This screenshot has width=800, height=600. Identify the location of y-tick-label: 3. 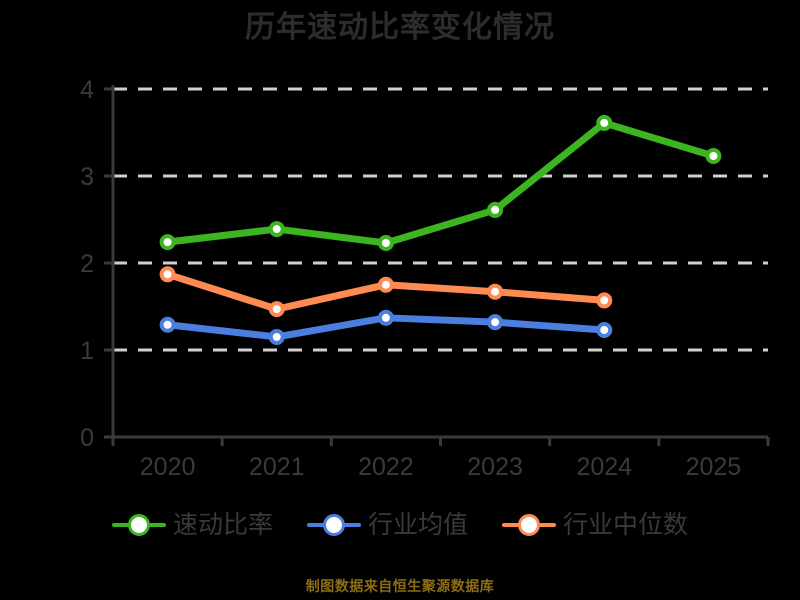
(87, 177).